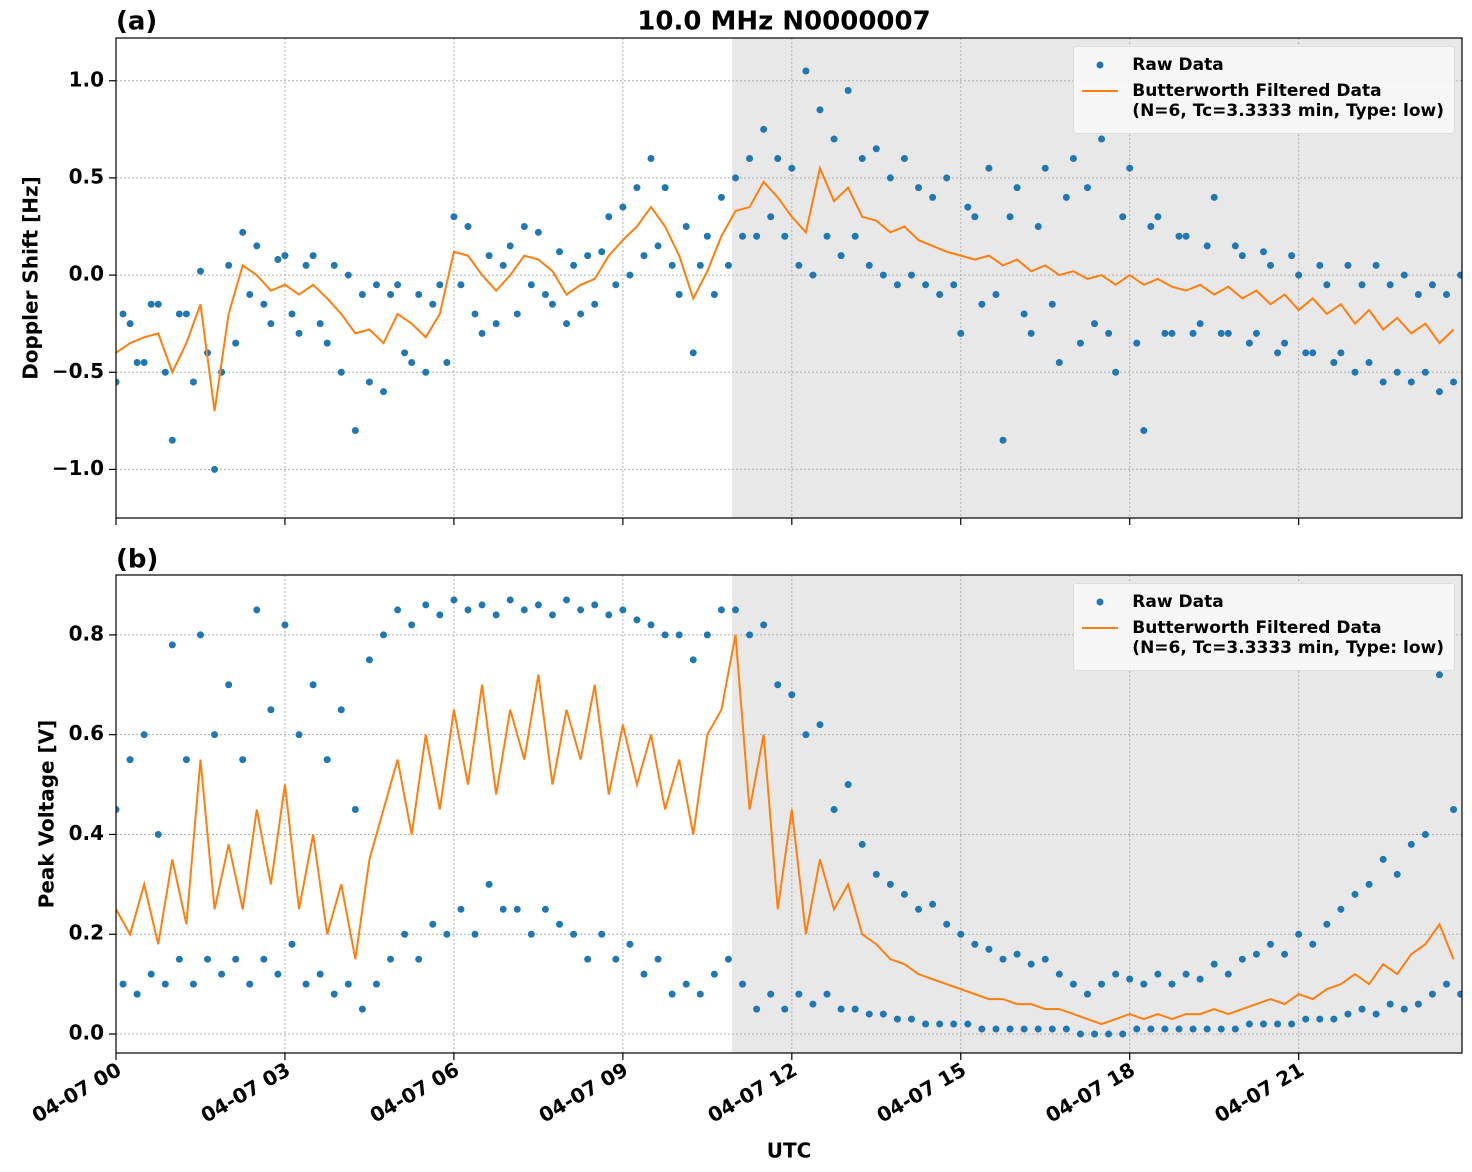  Describe the element at coordinates (136, 22) in the screenshot. I see `panel-label: (a)` at that location.